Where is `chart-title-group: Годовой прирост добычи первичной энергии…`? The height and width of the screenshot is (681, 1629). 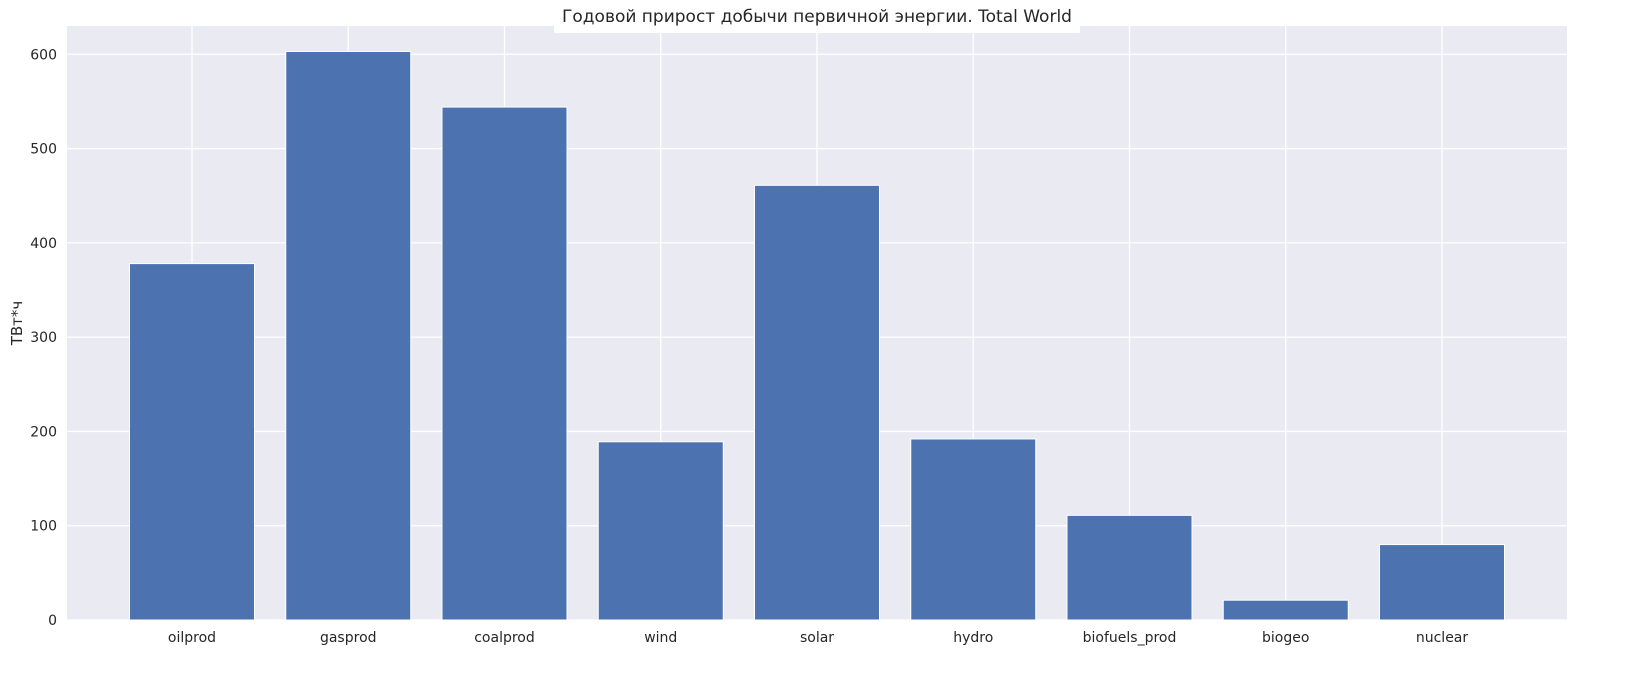
chart-title-group: Годовой прирост добычи первичной энергии… is located at coordinates (817, 16).